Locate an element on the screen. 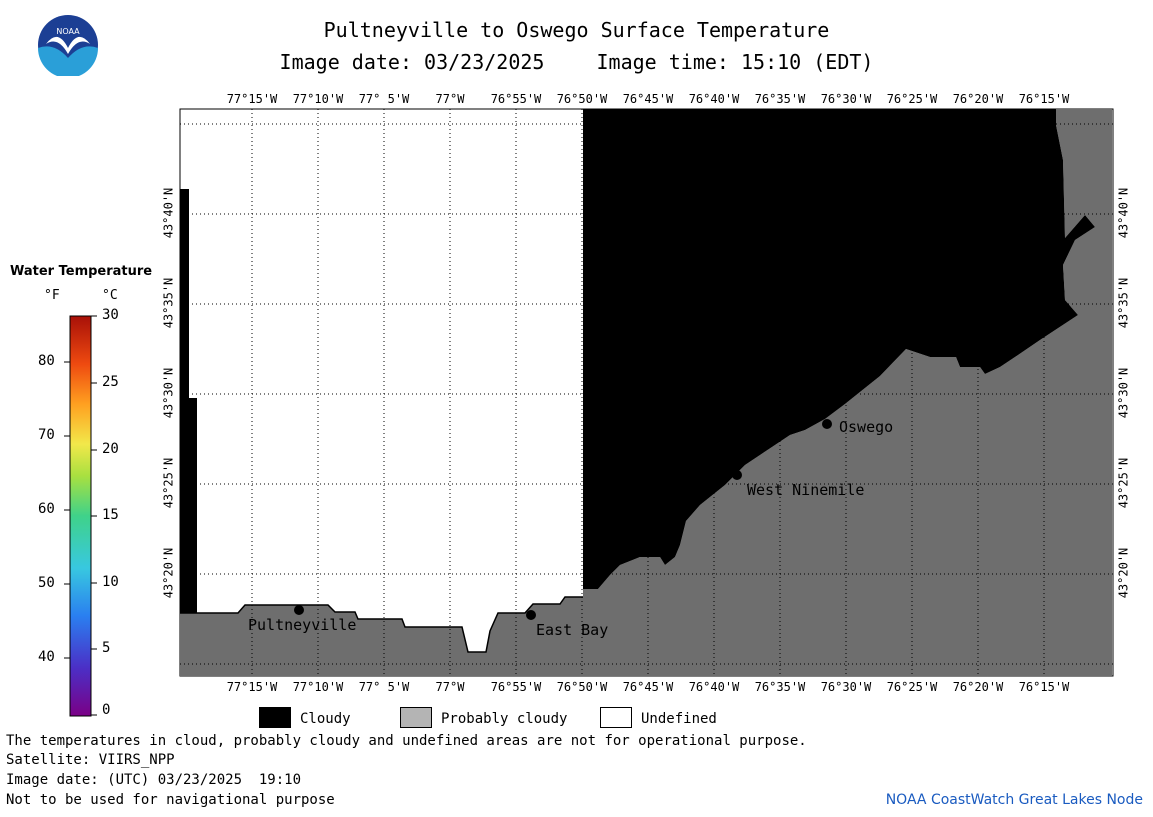 This screenshot has height=817, width=1153. colorbar is located at coordinates (80, 516).